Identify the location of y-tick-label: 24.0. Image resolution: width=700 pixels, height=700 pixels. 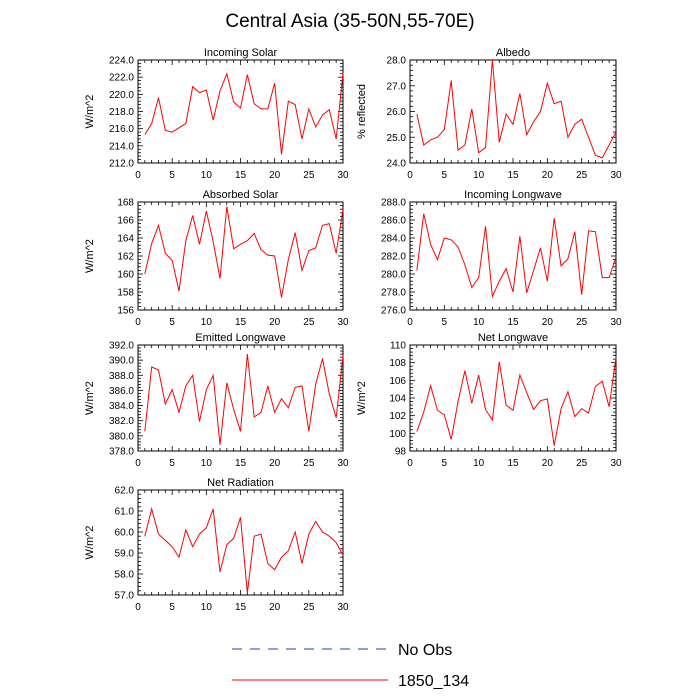
(397, 164).